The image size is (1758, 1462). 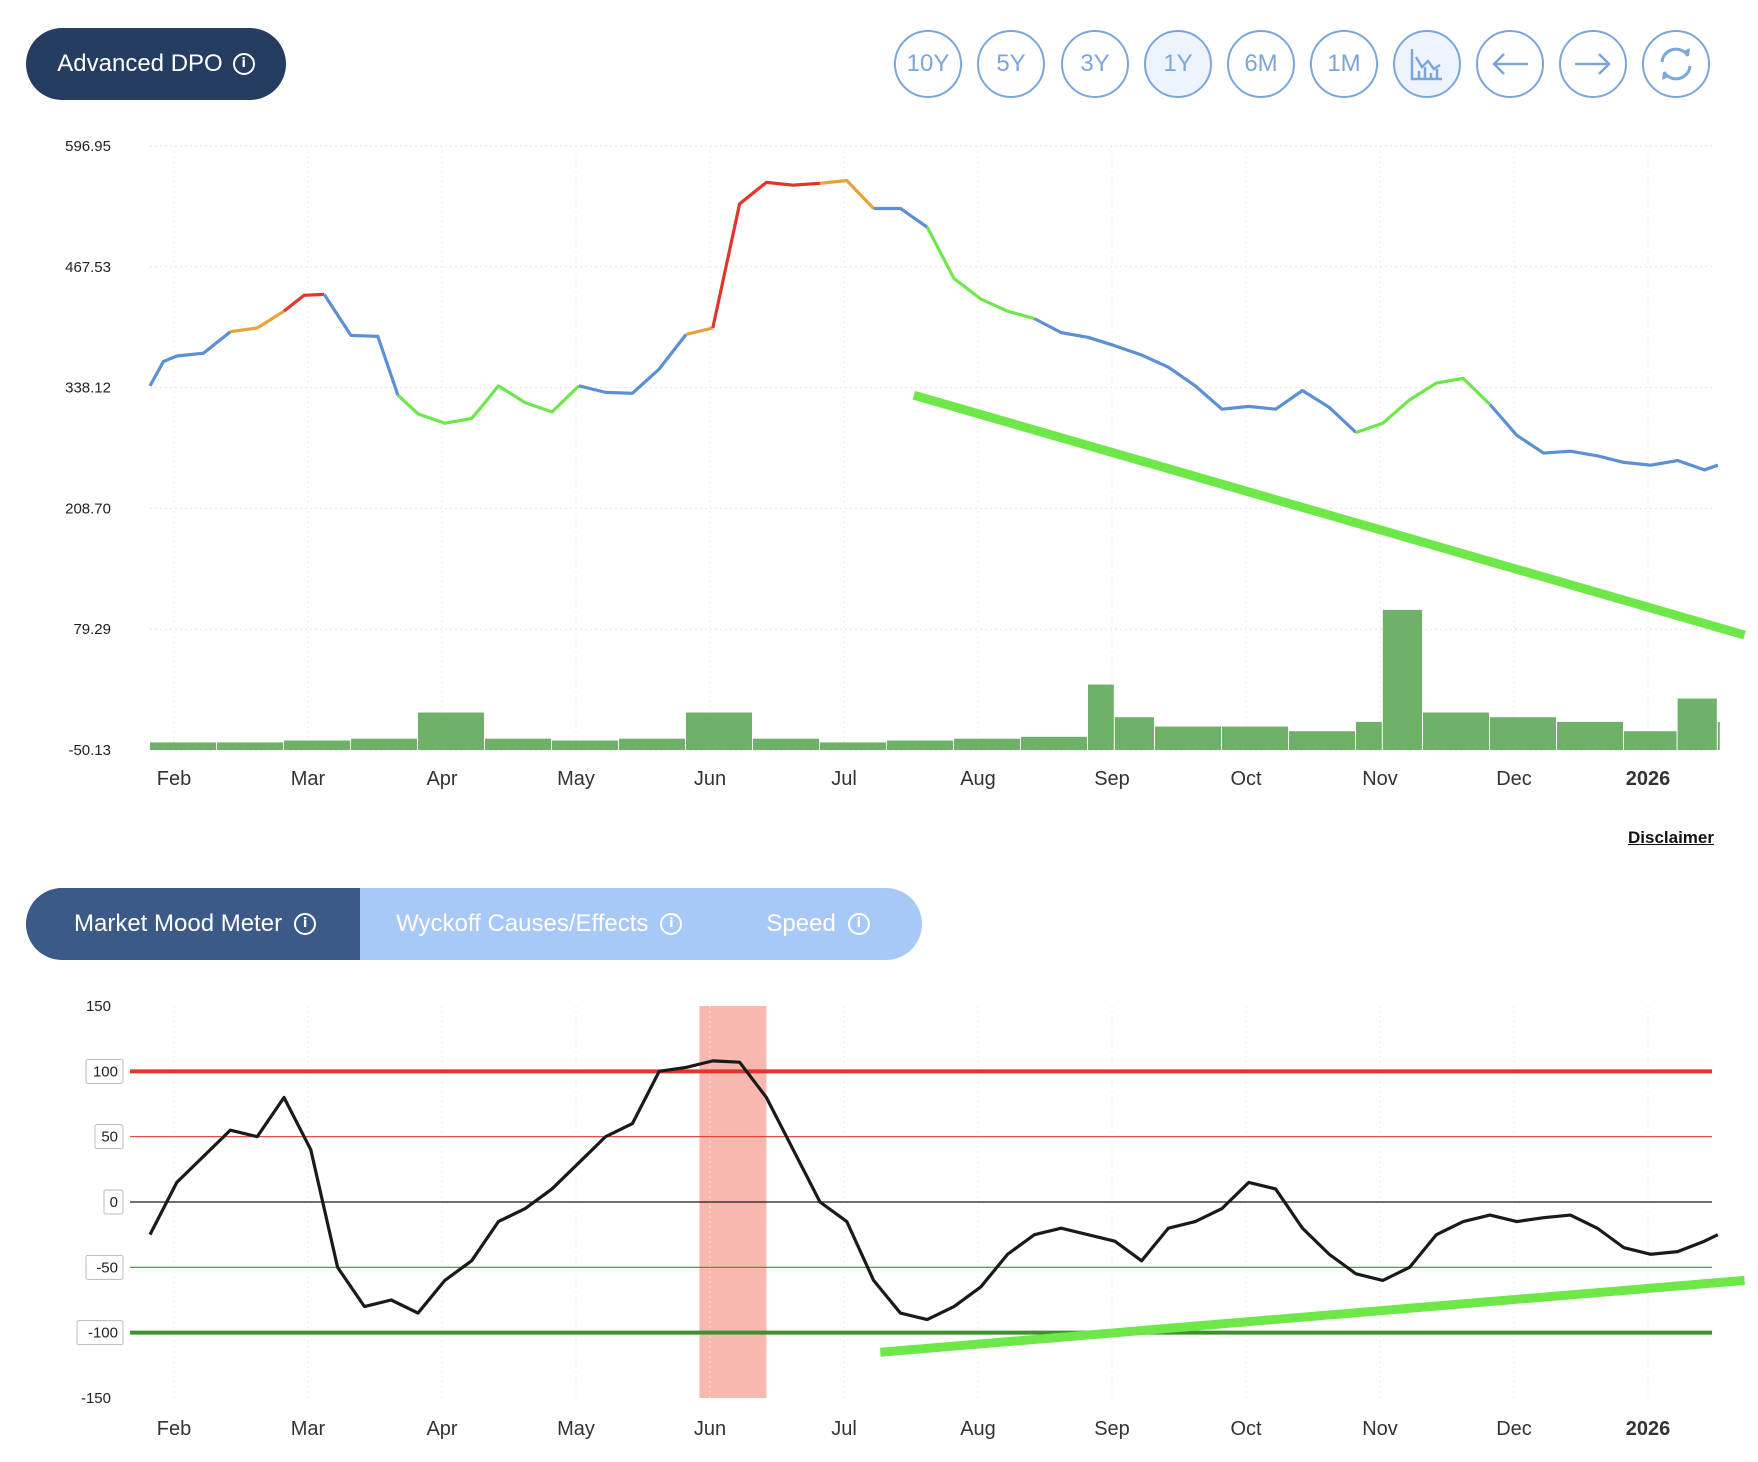 I want to click on y-tick-label: 467.53, so click(x=88, y=267).